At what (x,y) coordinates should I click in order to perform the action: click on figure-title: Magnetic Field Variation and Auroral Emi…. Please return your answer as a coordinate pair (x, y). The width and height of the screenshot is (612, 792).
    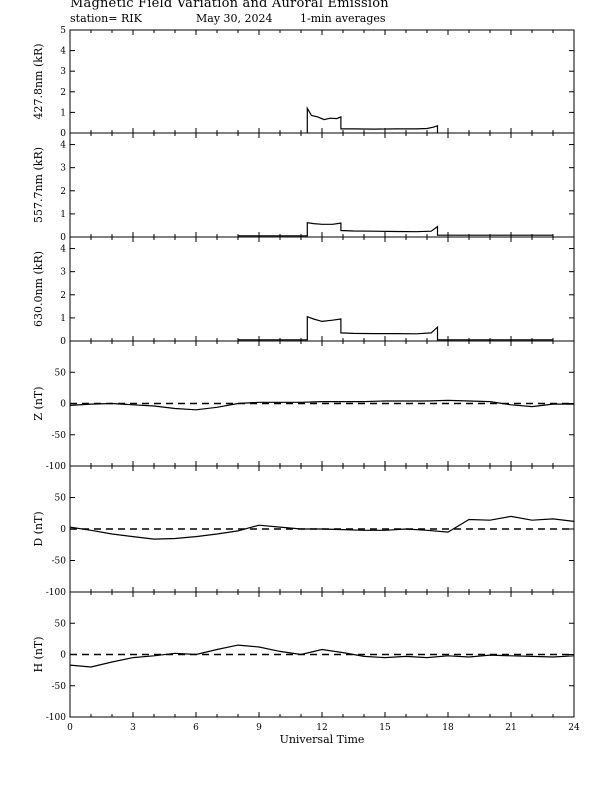
    Looking at the image, I should click on (229, 5).